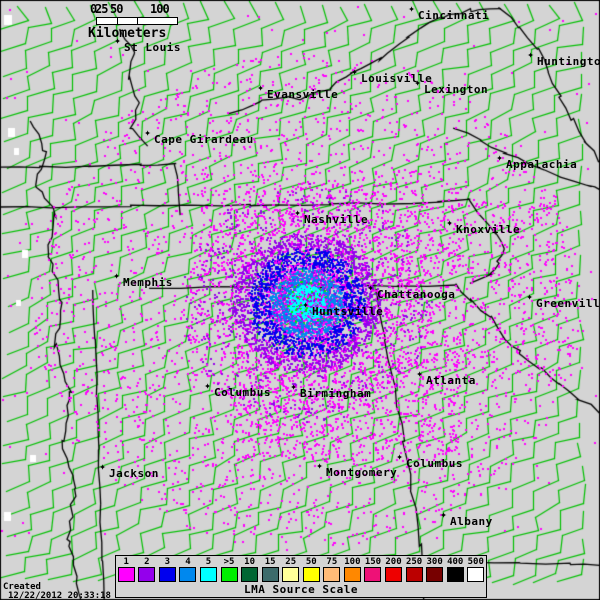 The image size is (600, 600). I want to click on legend-entry: 2, so click(147, 569).